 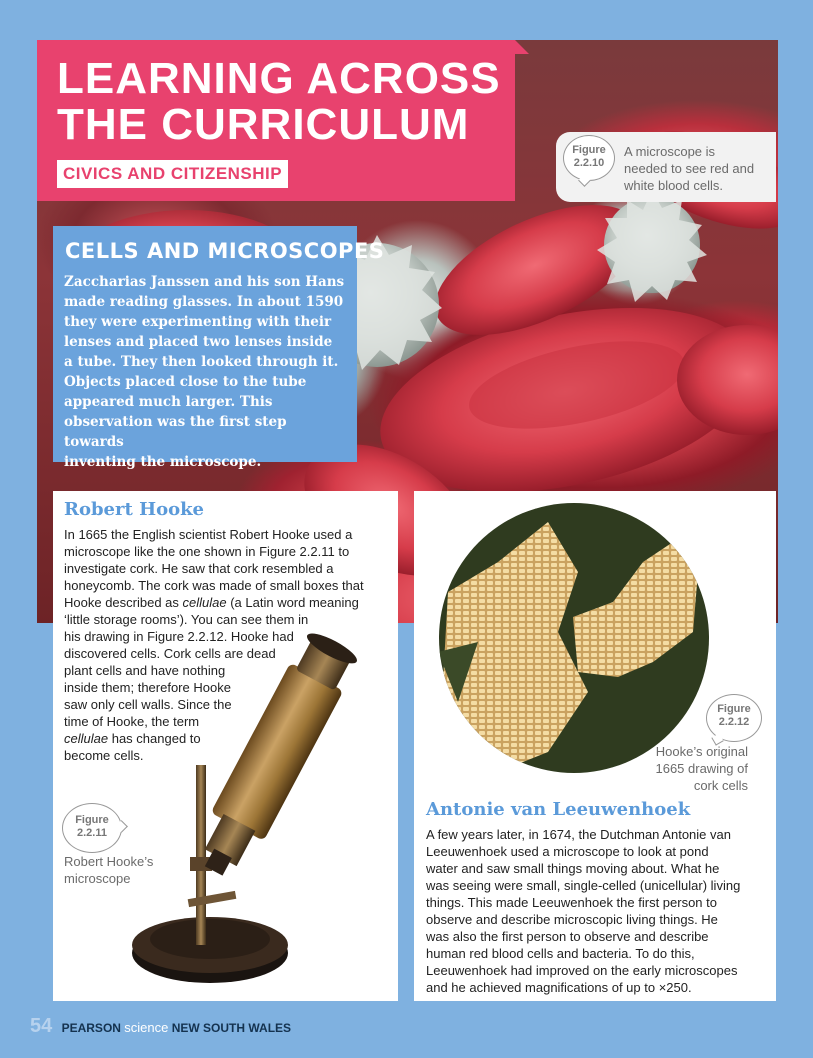 I want to click on page-number: 54, so click(x=41, y=1026).